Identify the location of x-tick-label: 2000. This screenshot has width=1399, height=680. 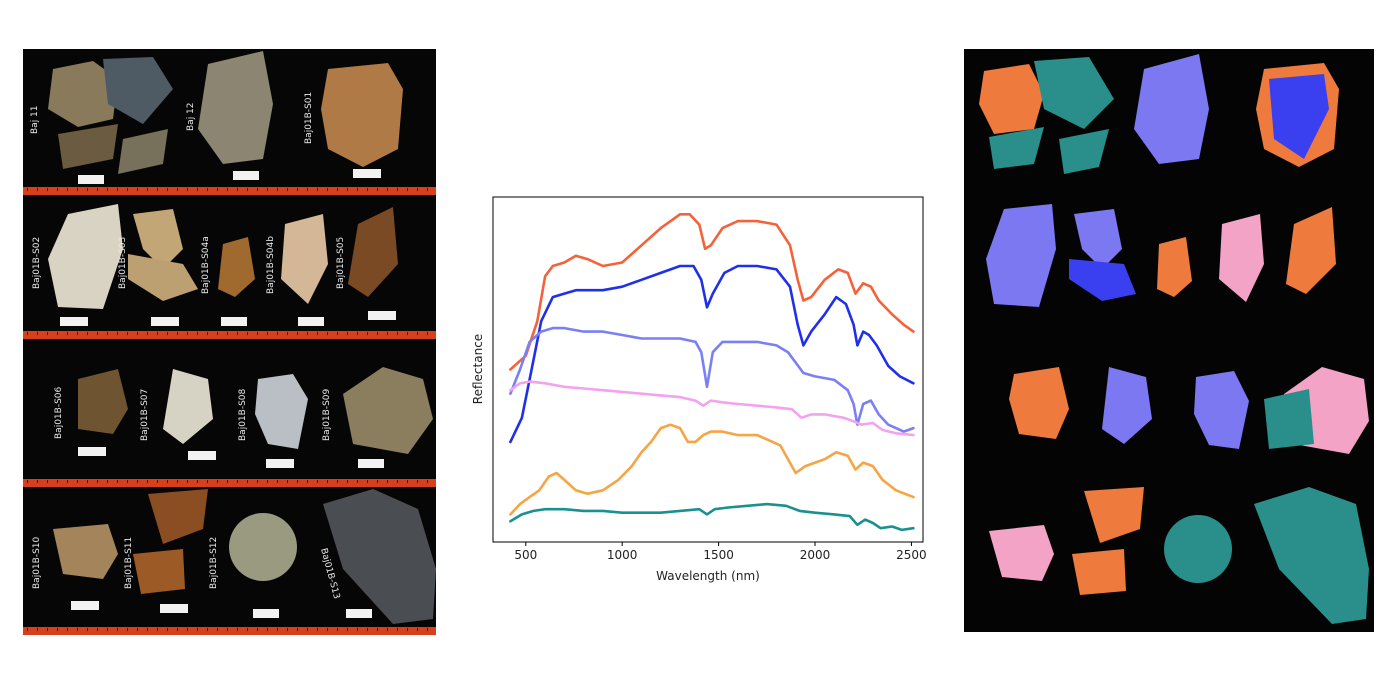
(815, 555).